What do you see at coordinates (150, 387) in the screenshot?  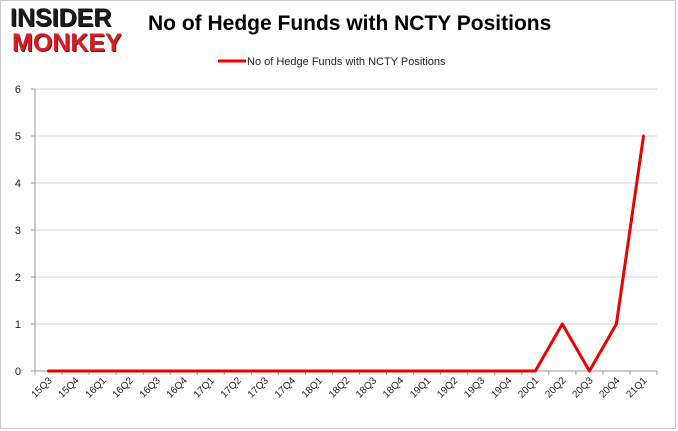 I see `x-tick-label: 16Q3` at bounding box center [150, 387].